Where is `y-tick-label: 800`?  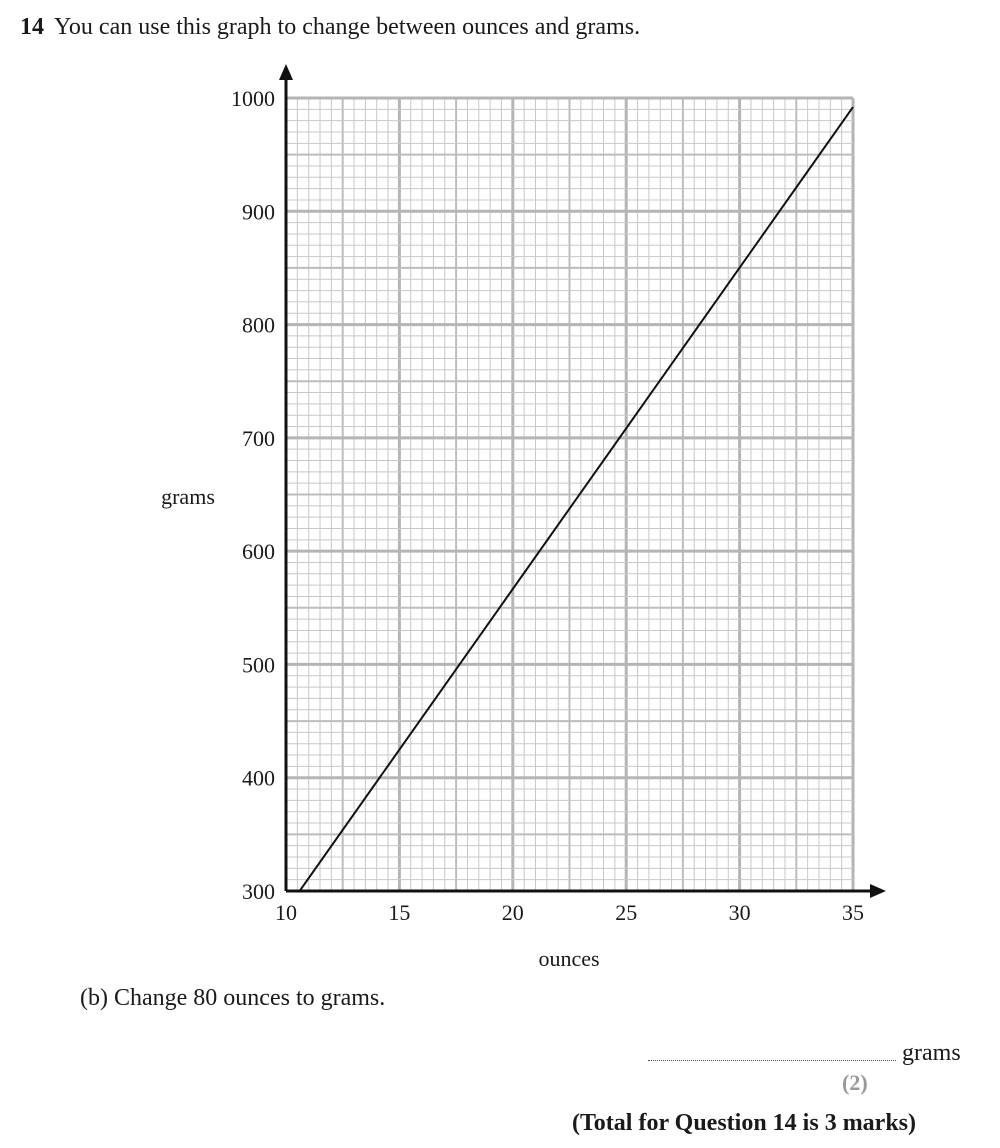
y-tick-label: 800 is located at coordinates (258, 325).